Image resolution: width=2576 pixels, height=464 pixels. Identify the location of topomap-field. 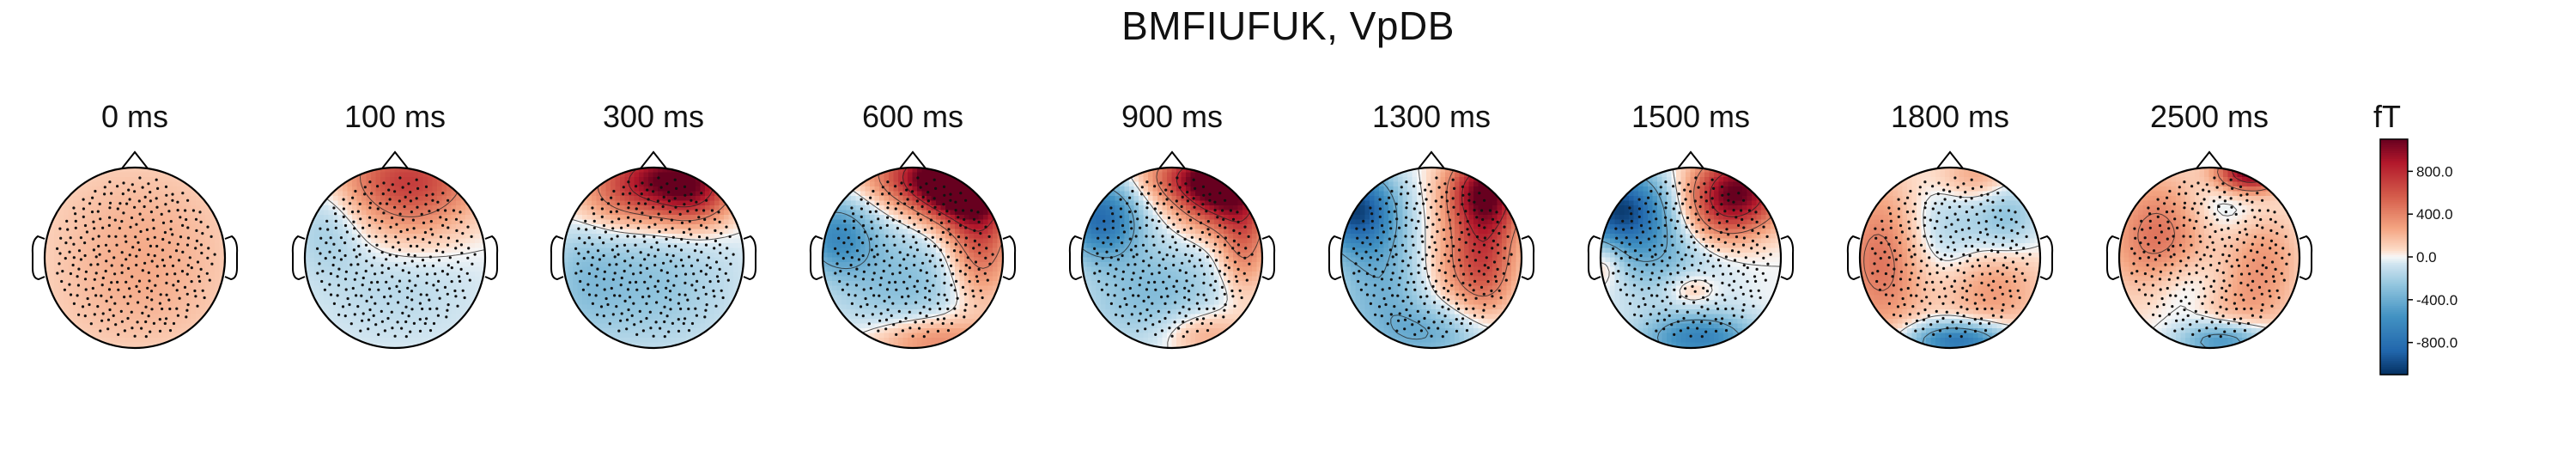
(1172, 258).